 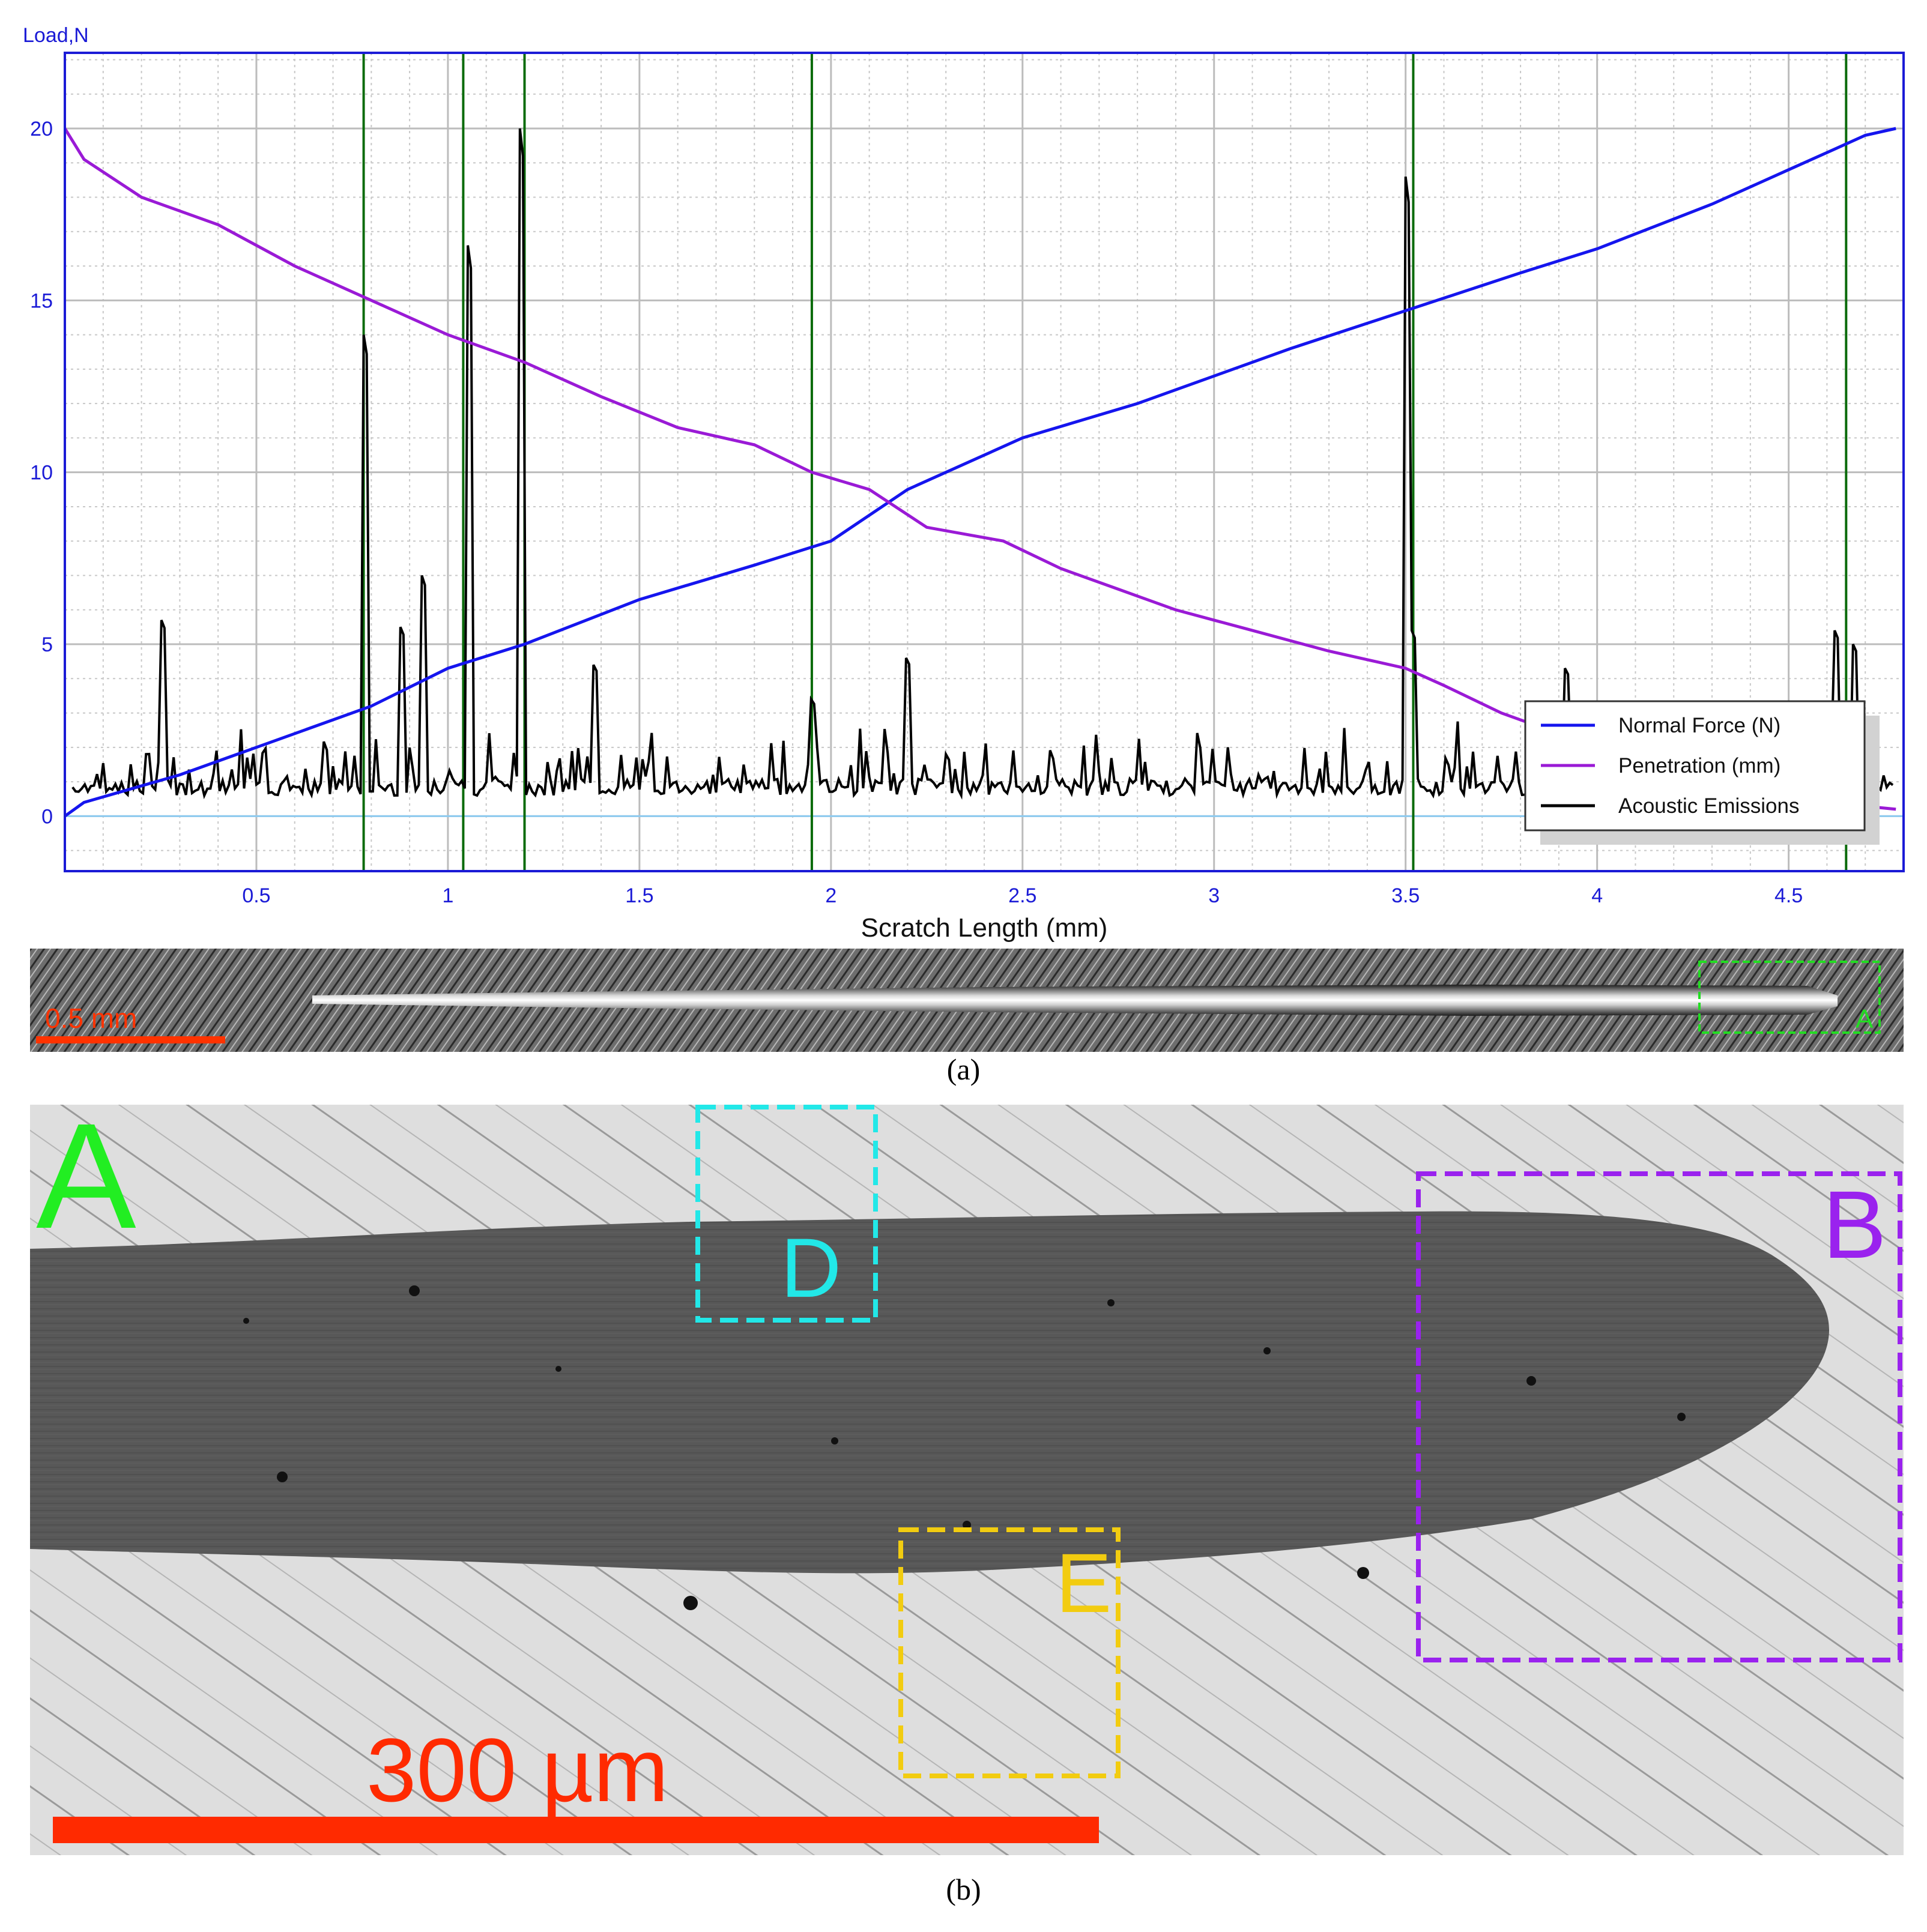 I want to click on sem-scale-label: 300 µm, so click(x=517, y=1769).